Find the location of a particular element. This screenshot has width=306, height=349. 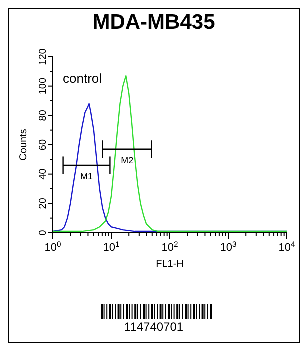

y-tick-label: 60 is located at coordinates (43, 145).